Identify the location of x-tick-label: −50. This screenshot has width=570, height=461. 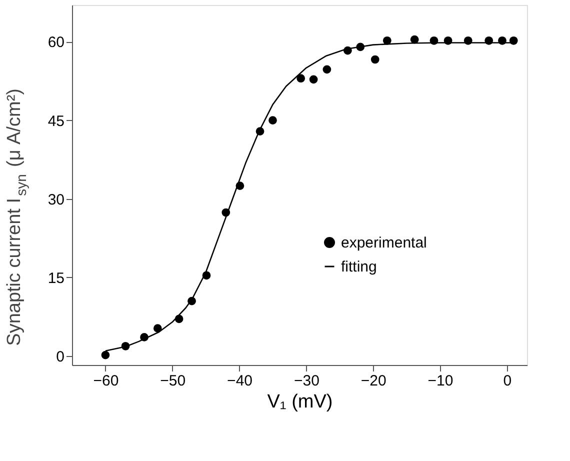
(173, 381).